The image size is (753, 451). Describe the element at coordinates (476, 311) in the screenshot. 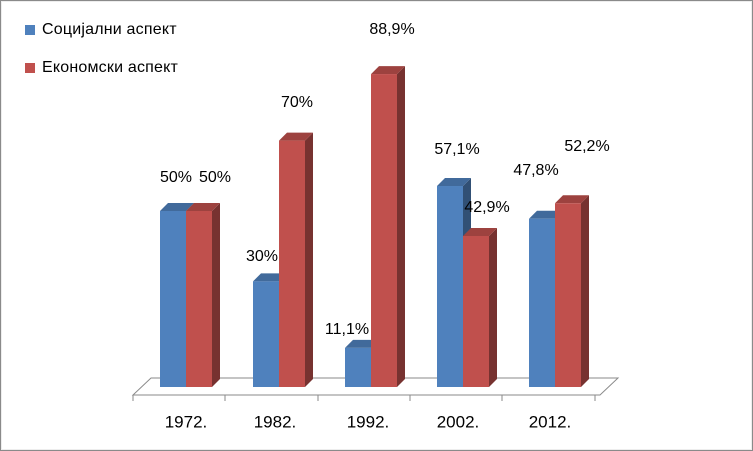

I see `bar-economic-2002` at that location.